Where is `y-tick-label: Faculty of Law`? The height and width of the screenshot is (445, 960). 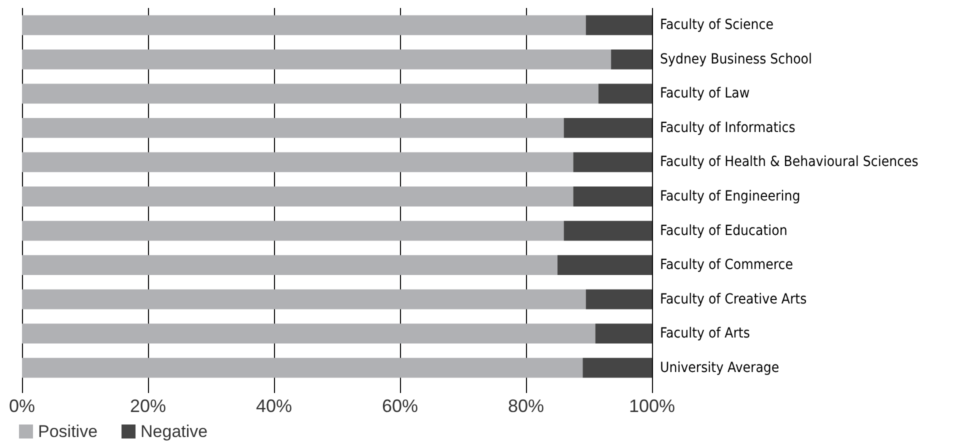 y-tick-label: Faculty of Law is located at coordinates (705, 94).